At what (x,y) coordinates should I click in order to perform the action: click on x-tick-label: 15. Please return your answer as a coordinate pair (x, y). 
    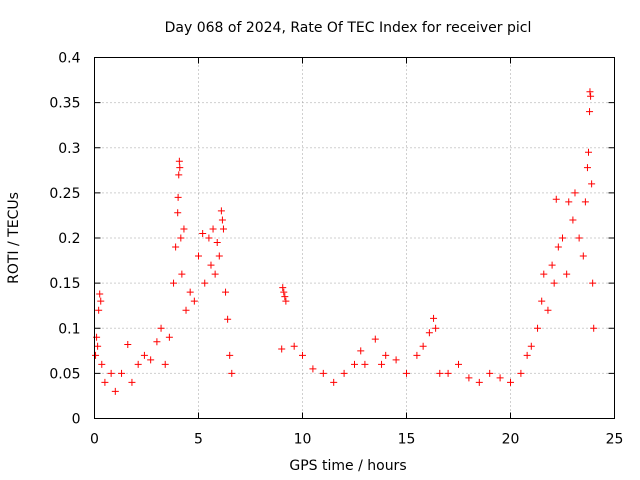
    Looking at the image, I should click on (407, 440).